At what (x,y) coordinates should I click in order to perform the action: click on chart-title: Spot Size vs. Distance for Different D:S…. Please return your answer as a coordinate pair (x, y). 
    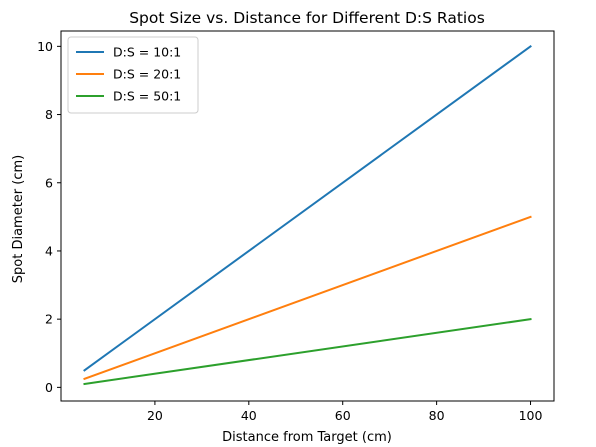
    Looking at the image, I should click on (307, 18).